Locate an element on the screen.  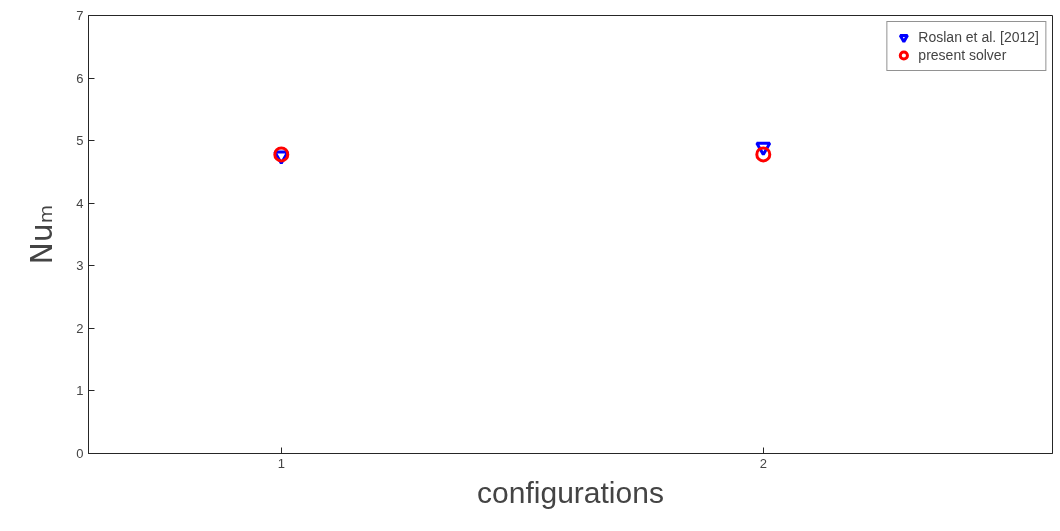
y-tick-label: 4 is located at coordinates (80, 203).